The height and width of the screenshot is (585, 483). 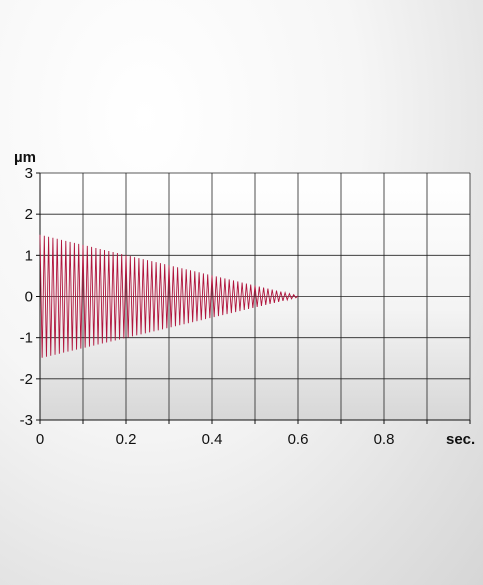 I want to click on y-tick-label: -2, so click(x=26, y=379).